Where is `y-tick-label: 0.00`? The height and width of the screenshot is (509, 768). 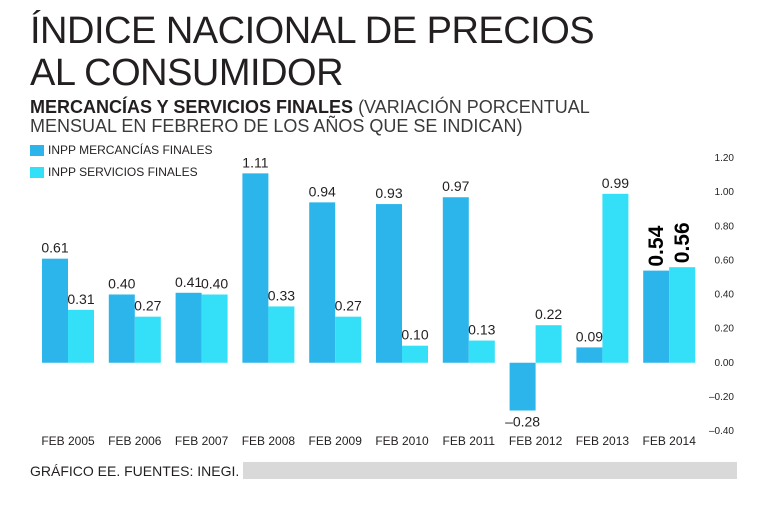
y-tick-label: 0.00 is located at coordinates (725, 363).